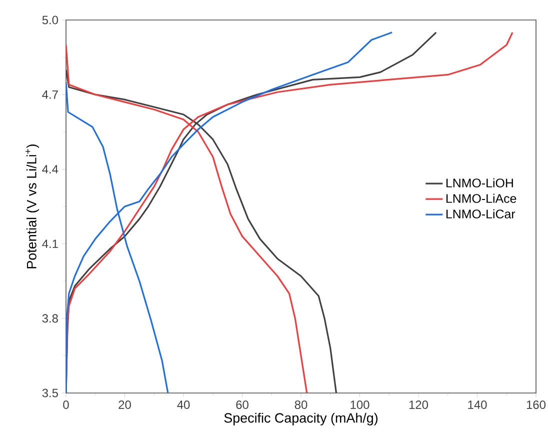 The height and width of the screenshot is (448, 548). I want to click on x-tick-label: 20, so click(124, 404).